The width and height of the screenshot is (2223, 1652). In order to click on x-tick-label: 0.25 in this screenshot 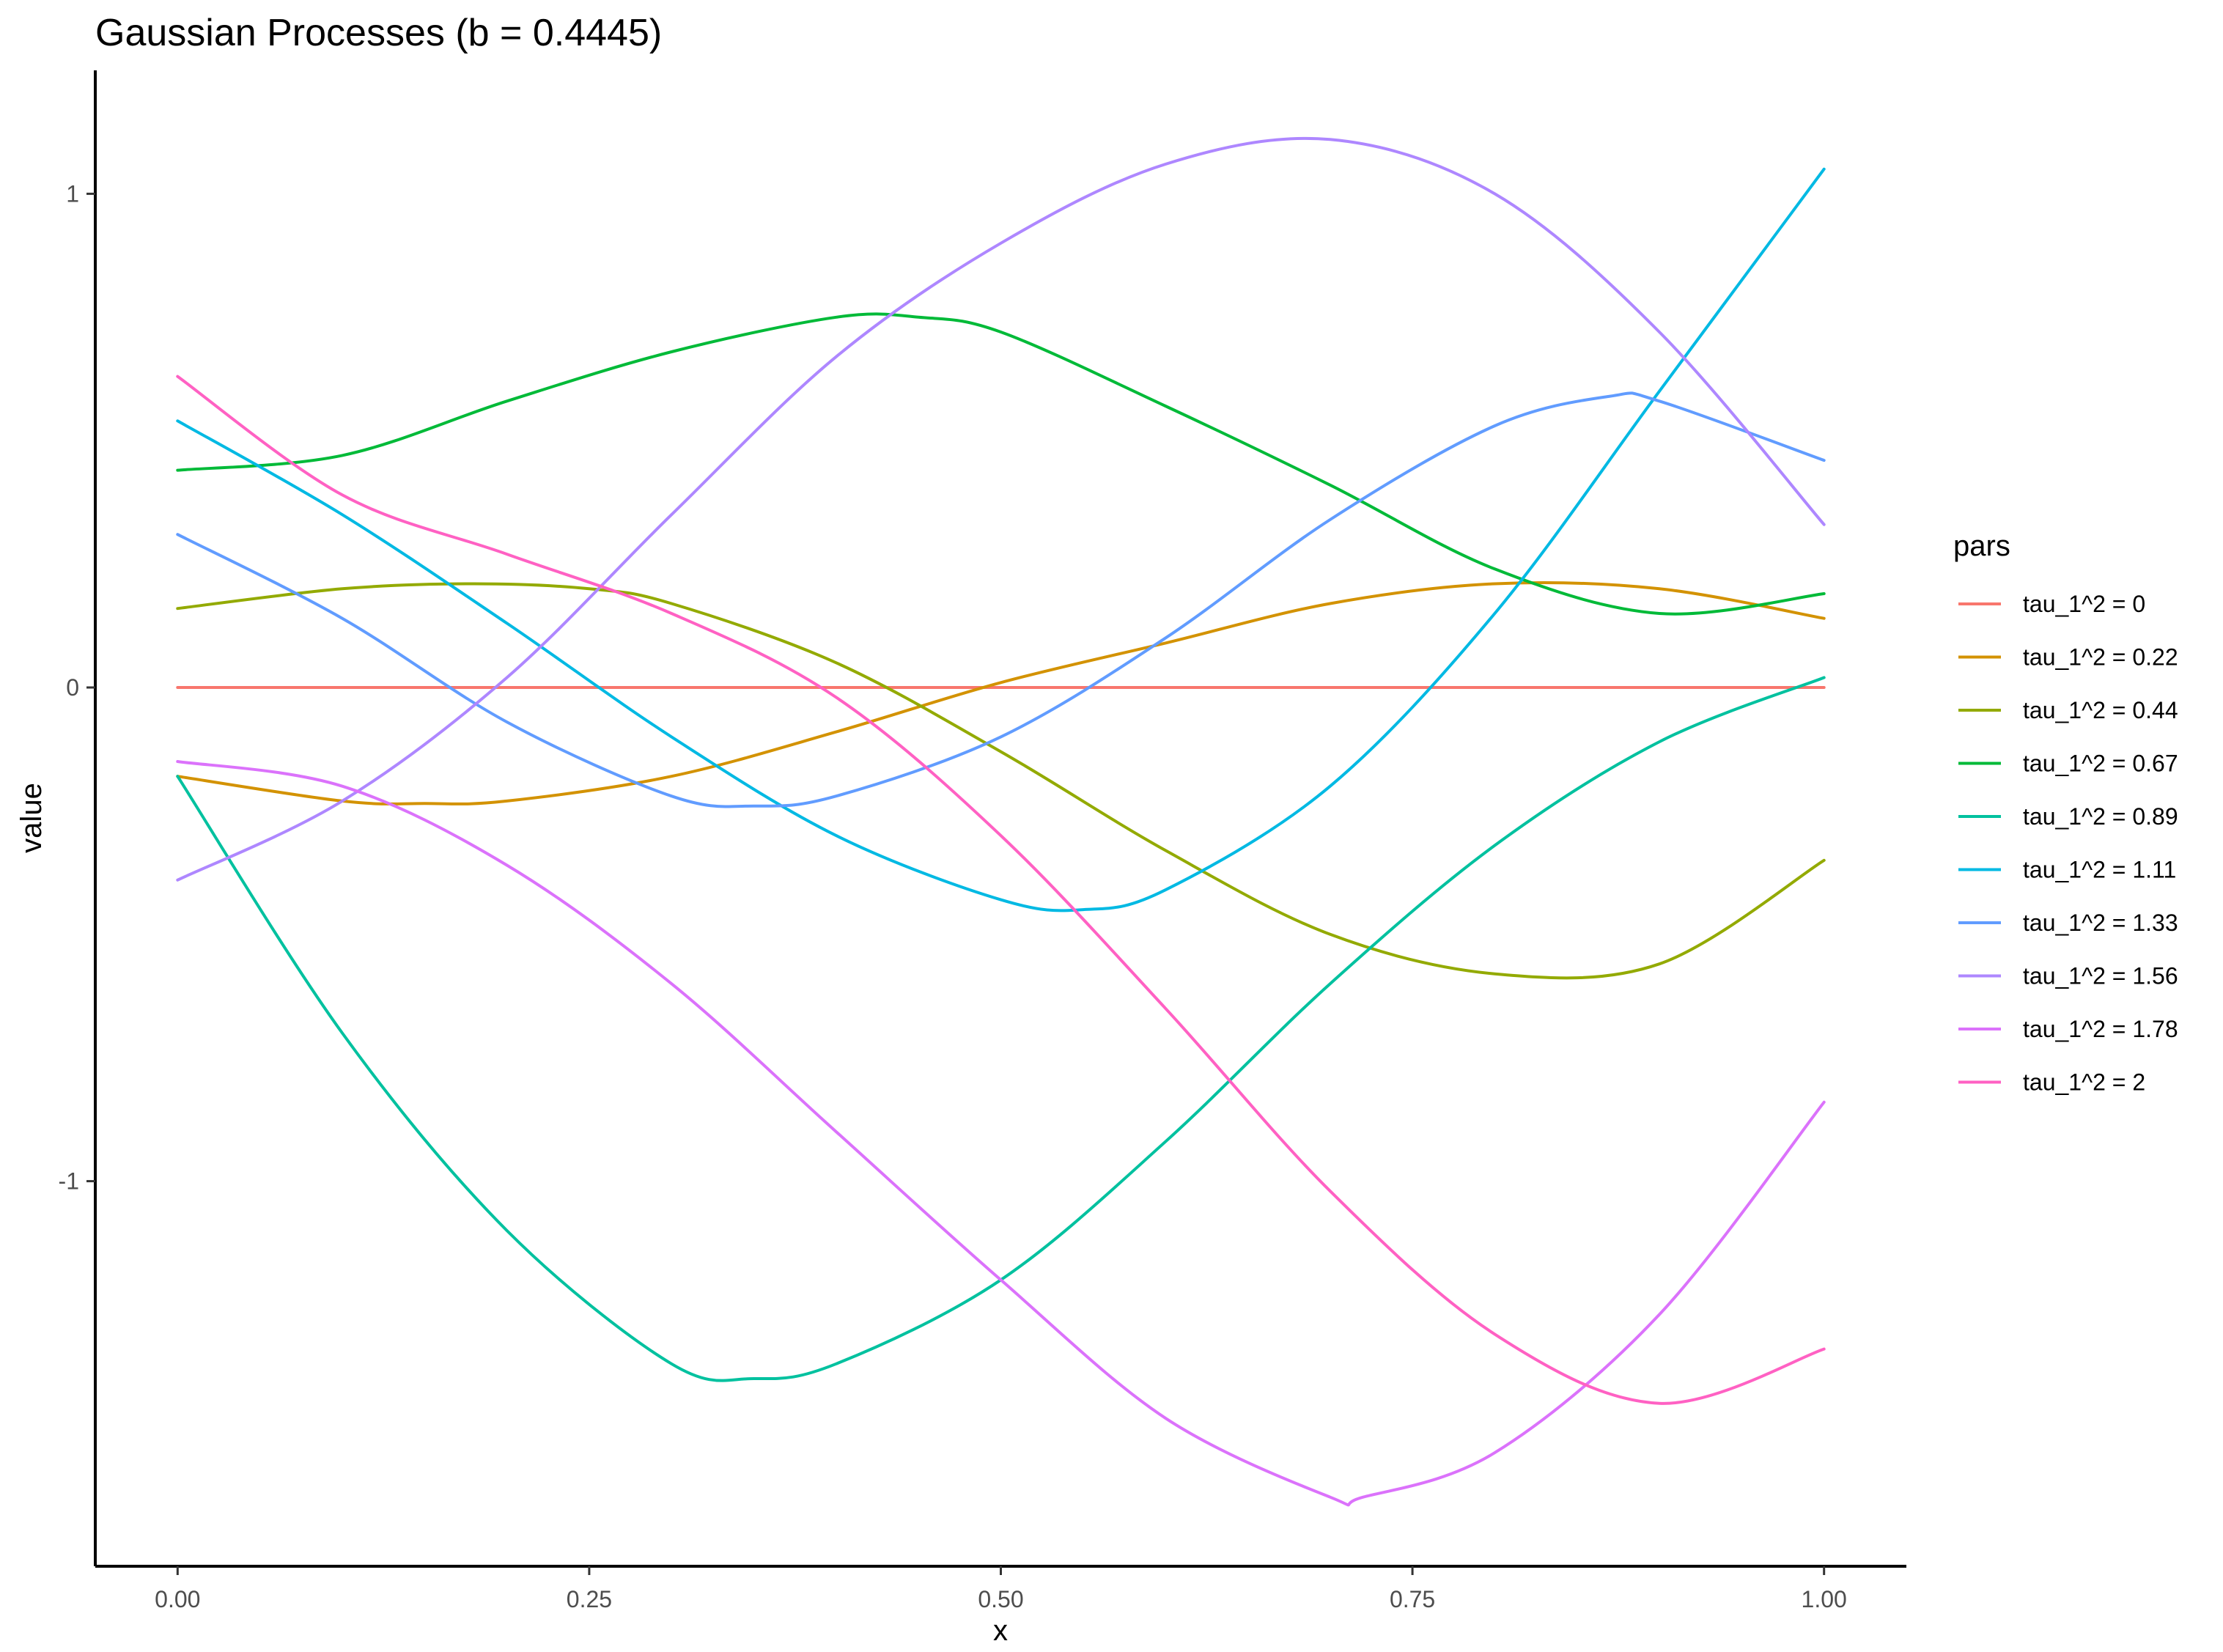, I will do `click(590, 1599)`.